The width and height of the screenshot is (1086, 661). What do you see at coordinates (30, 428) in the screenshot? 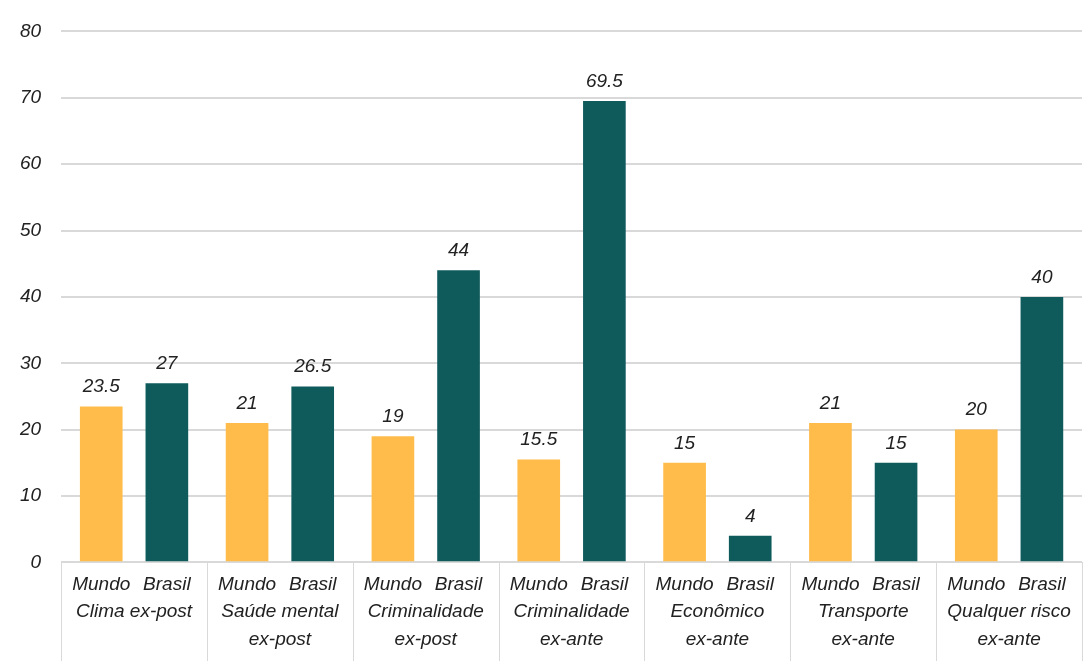
I see `y-tick-label: 20` at bounding box center [30, 428].